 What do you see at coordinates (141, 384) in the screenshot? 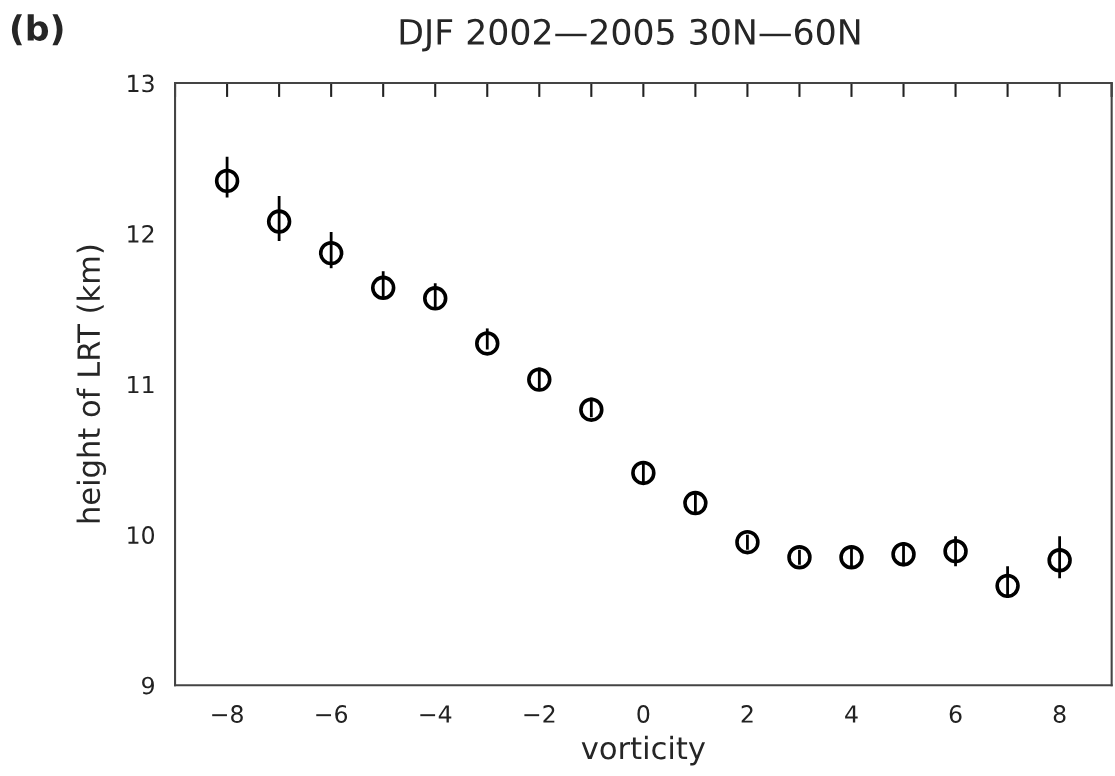
I see `y-tick-label: 11` at bounding box center [141, 384].